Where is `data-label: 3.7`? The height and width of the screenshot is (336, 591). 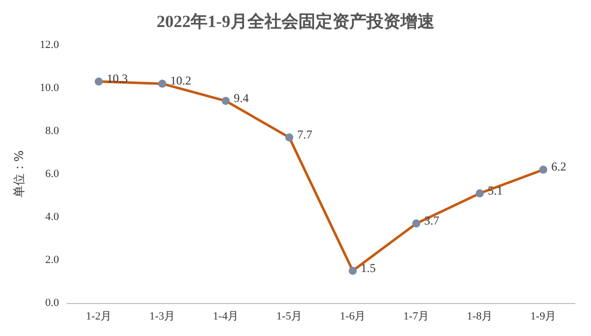
data-label: 3.7 is located at coordinates (432, 220).